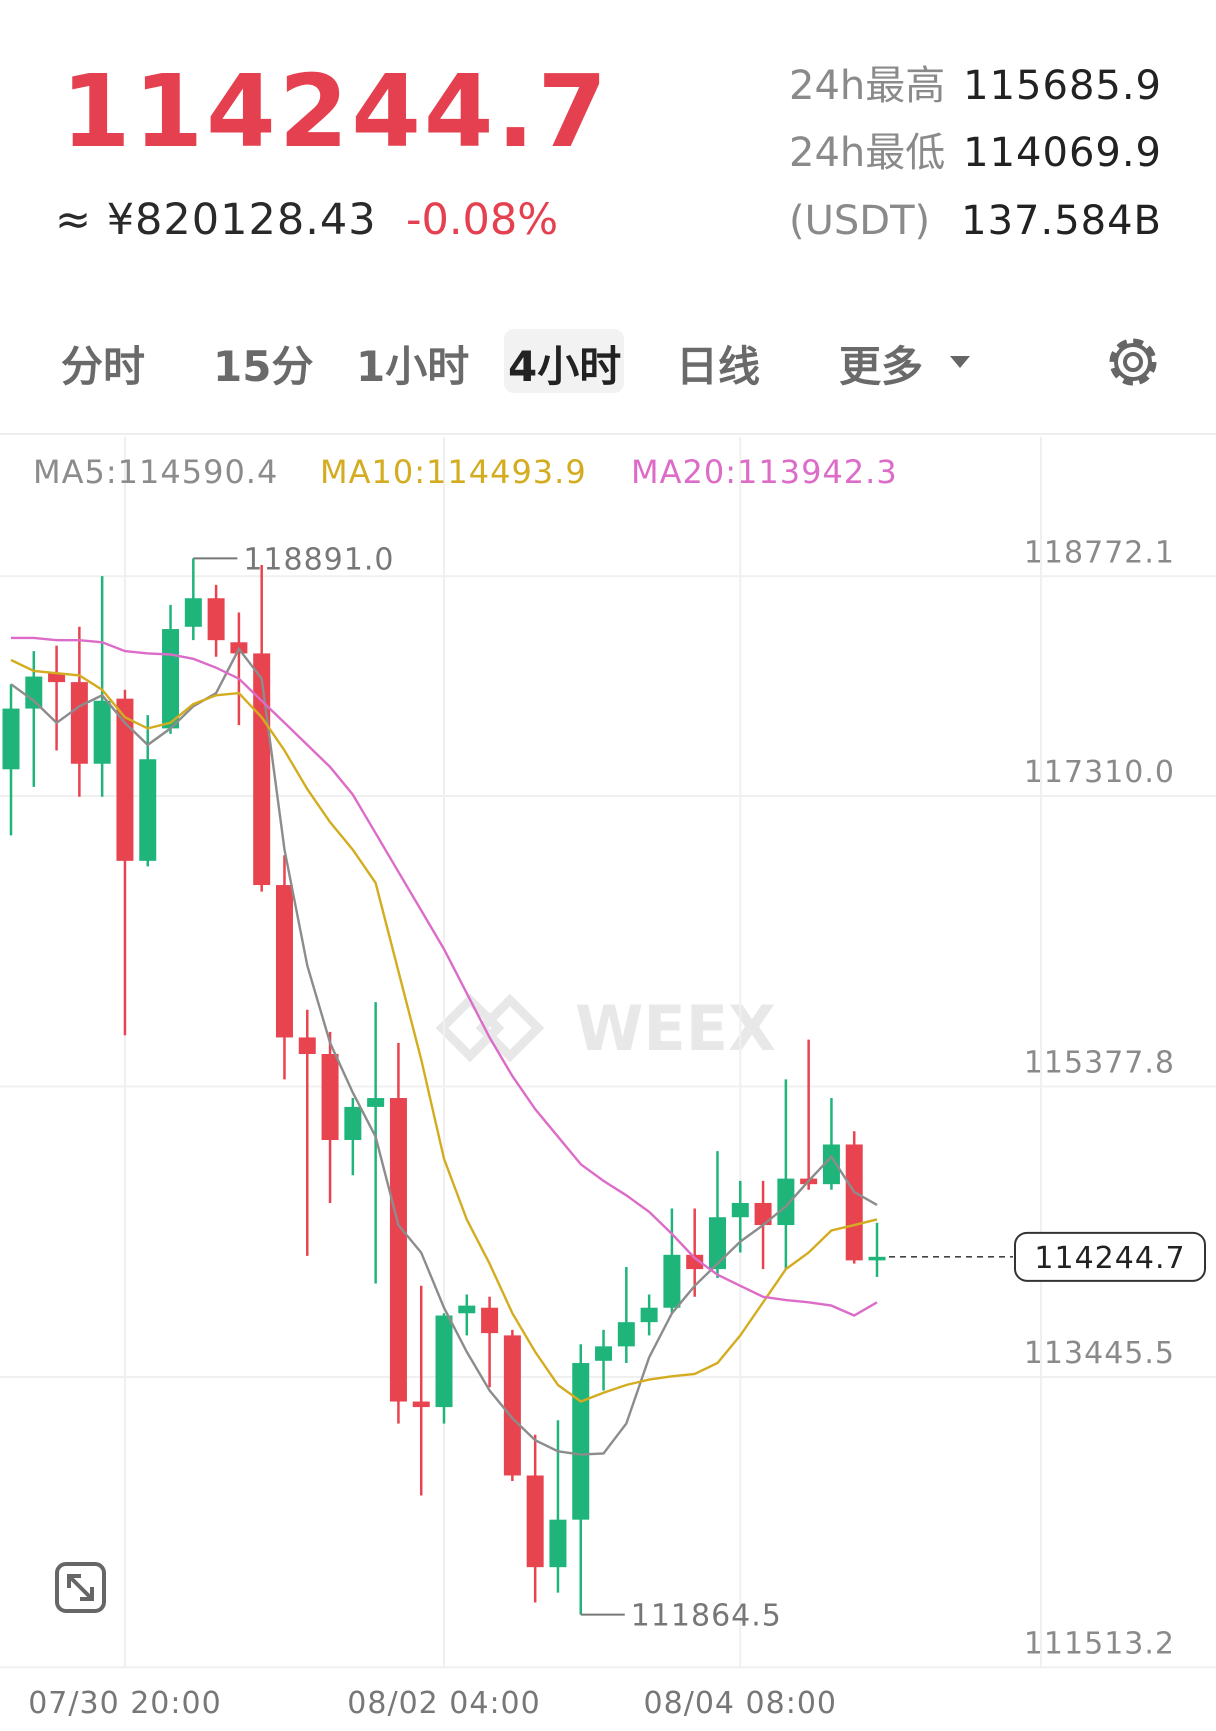  I want to click on stat-label: (USDT), so click(859, 221).